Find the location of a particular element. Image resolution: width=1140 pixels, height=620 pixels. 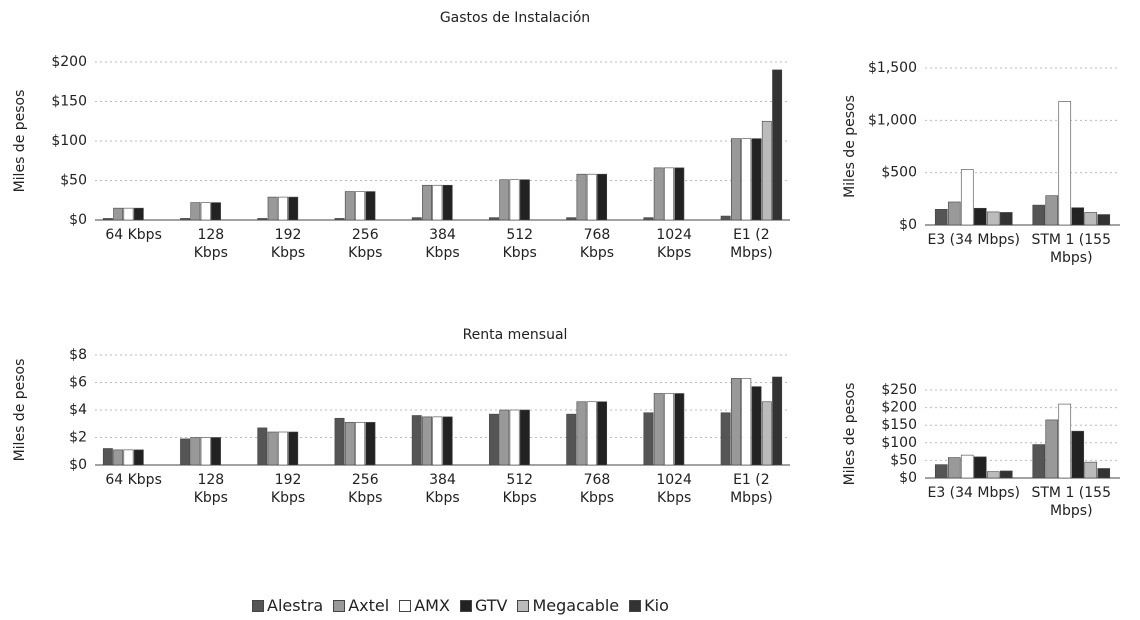

legend-item: Kio is located at coordinates (649, 605).